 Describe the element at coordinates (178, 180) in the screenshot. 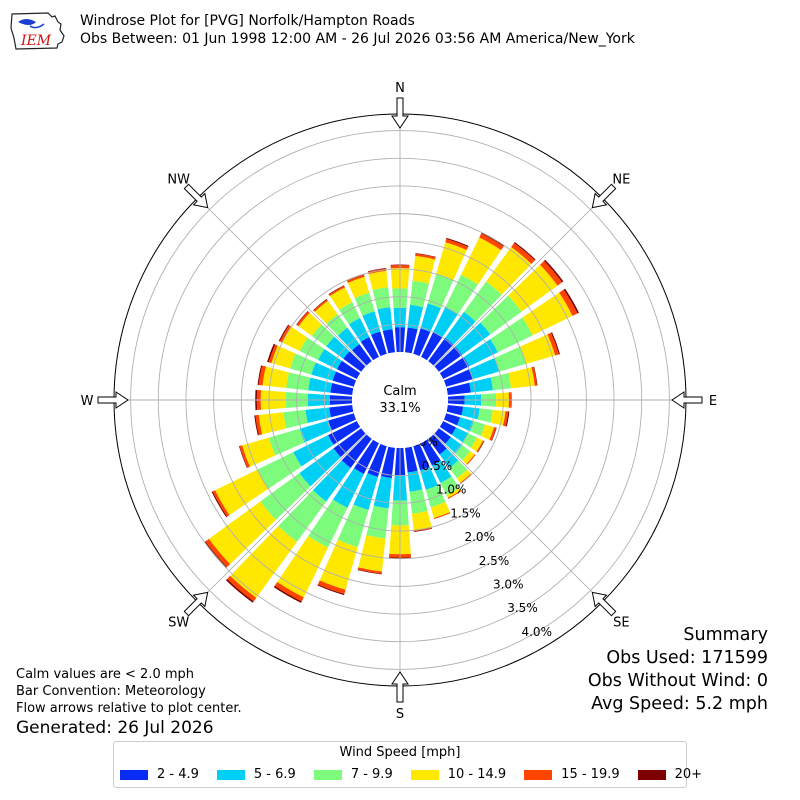

I see `direction-label: NW` at that location.